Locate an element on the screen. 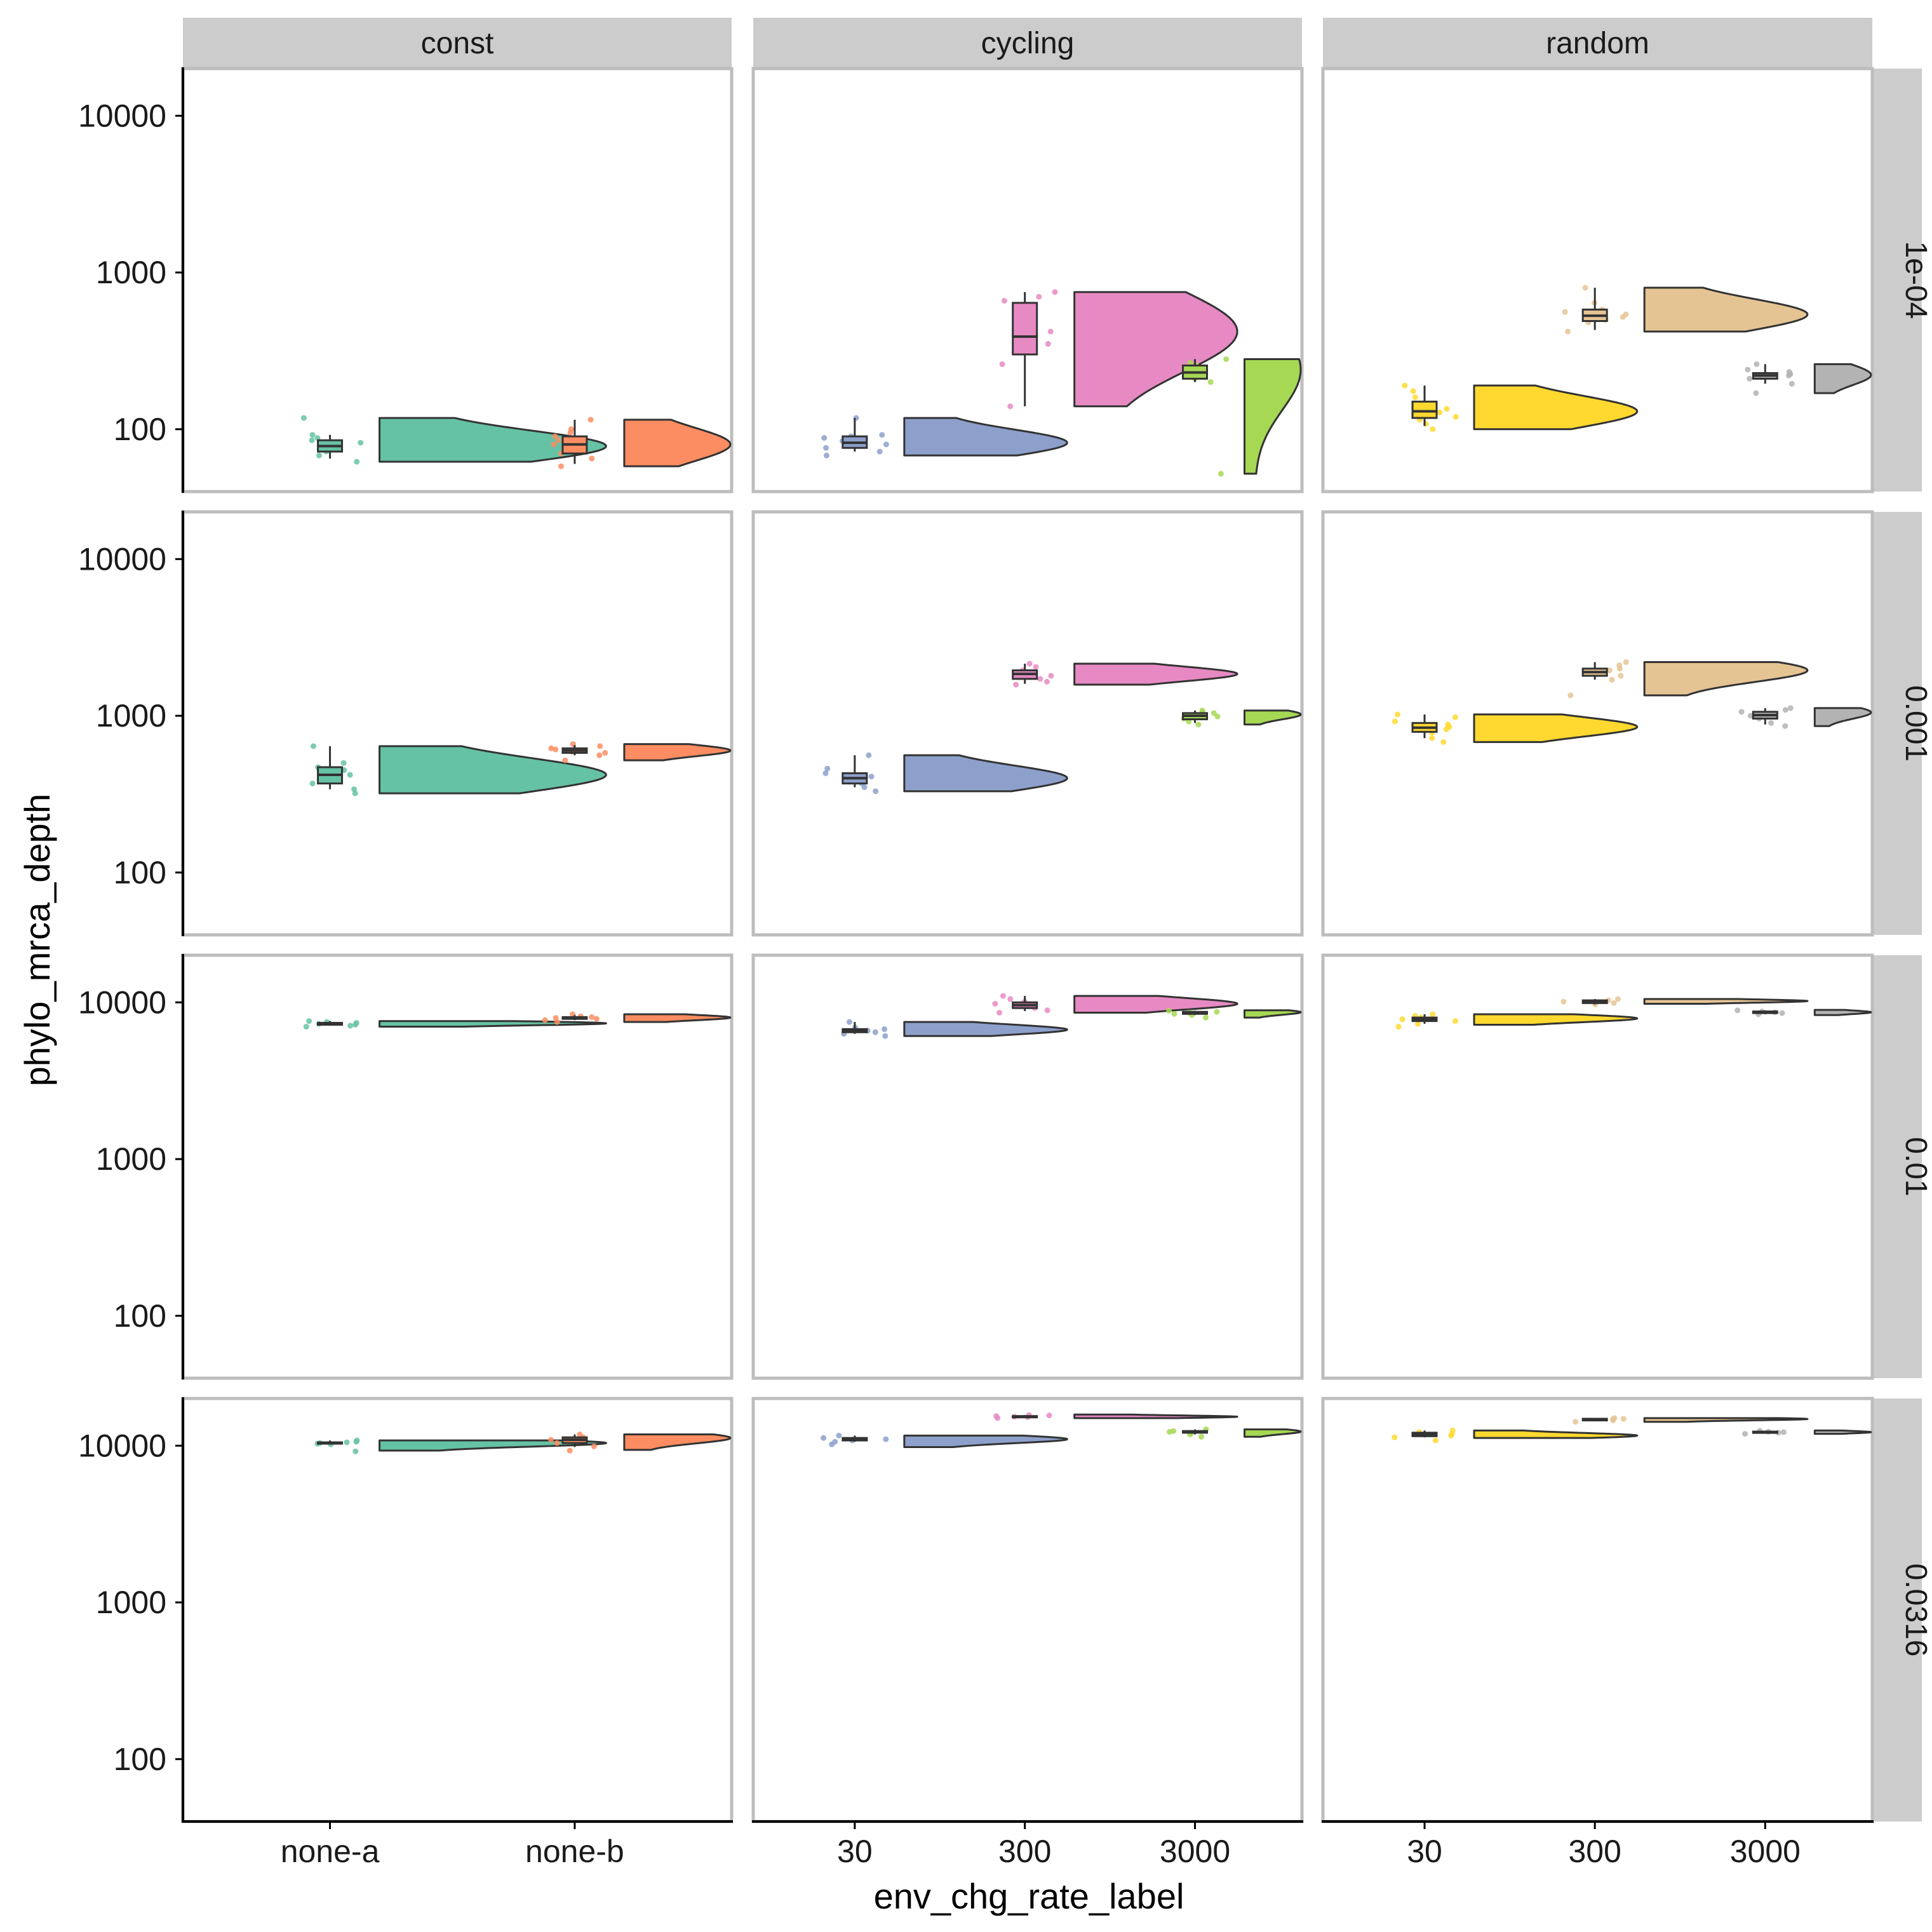 This screenshot has width=1932, height=1932. row-strip-label: 1e-04 is located at coordinates (1915, 280).